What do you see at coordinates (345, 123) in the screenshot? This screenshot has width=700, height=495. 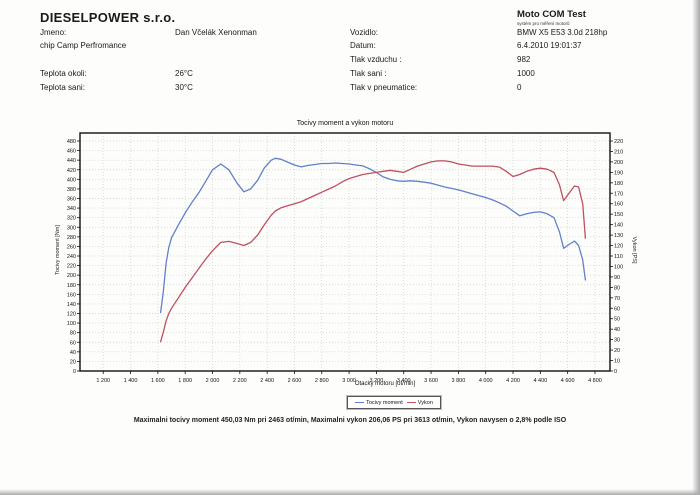 I see `chart-title: Tocivy moment a vykon motoru` at bounding box center [345, 123].